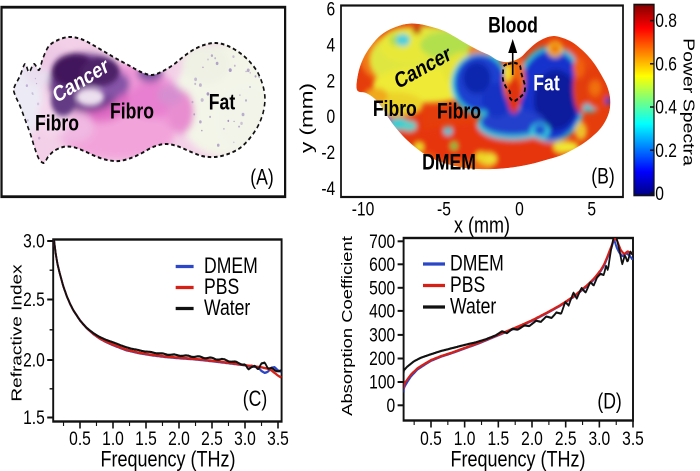 Image resolution: width=700 pixels, height=471 pixels. I want to click on svg-text: (C), so click(255, 399).